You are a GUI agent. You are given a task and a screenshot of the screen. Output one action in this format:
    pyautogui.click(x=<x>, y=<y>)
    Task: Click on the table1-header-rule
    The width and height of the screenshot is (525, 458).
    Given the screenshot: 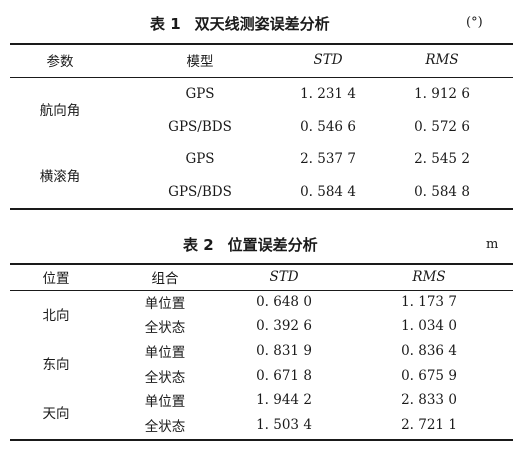 What is the action you would take?
    pyautogui.click(x=261, y=77)
    